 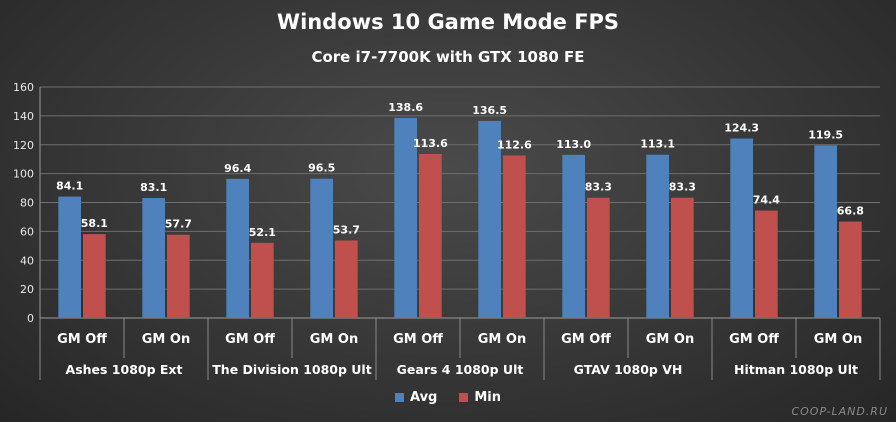 What do you see at coordinates (657, 144) in the screenshot?
I see `data-label-avg: 113.1` at bounding box center [657, 144].